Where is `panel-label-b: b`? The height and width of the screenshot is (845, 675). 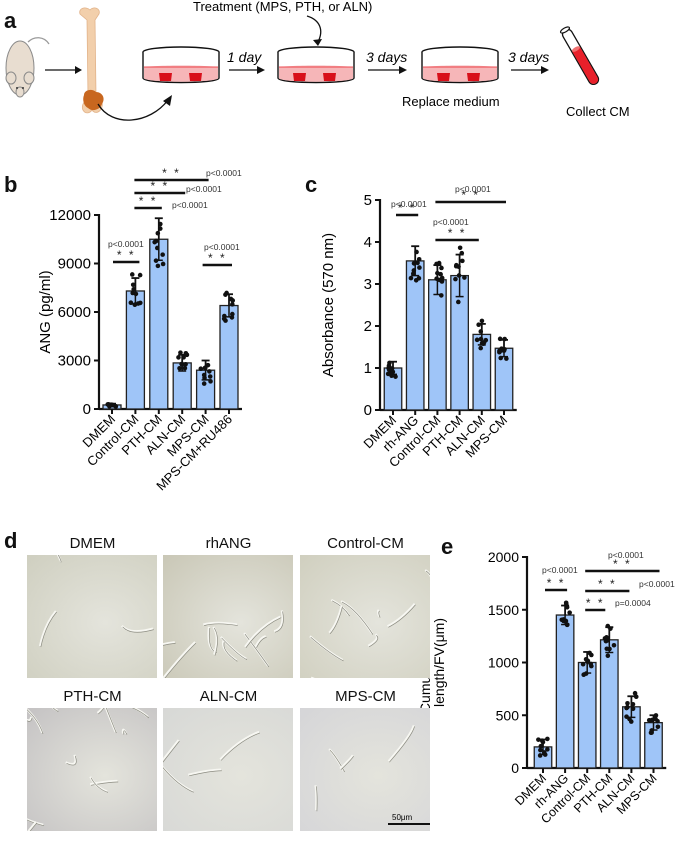 panel-label-b: b is located at coordinates (11, 184).